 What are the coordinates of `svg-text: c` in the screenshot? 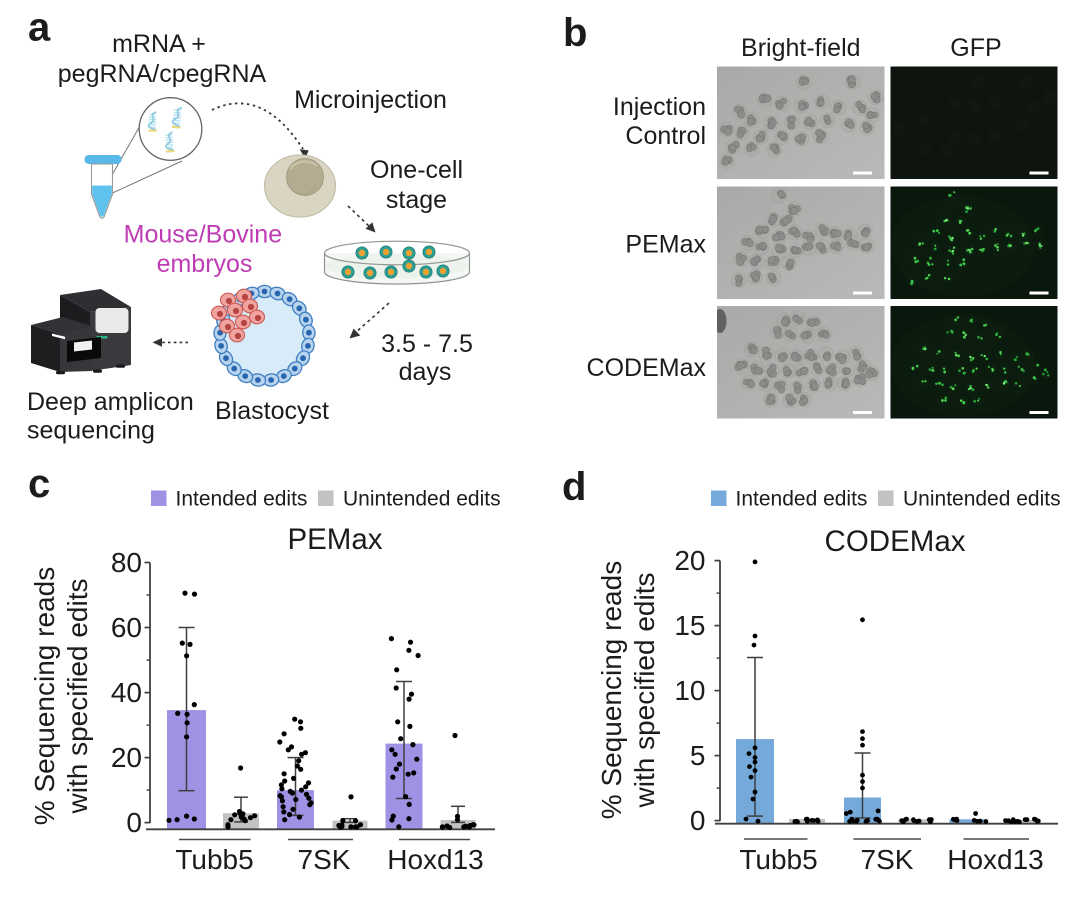 It's located at (39, 484).